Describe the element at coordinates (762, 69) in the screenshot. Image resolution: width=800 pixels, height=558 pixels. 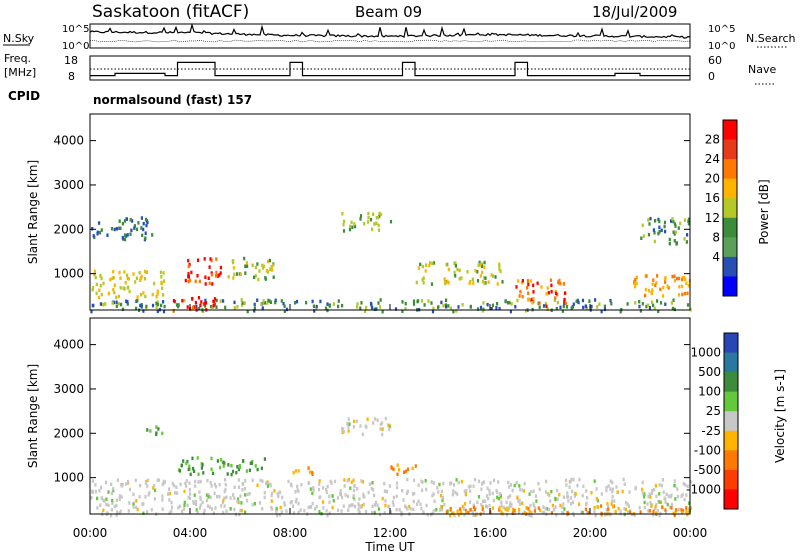
I see `nave-label: Nave` at that location.